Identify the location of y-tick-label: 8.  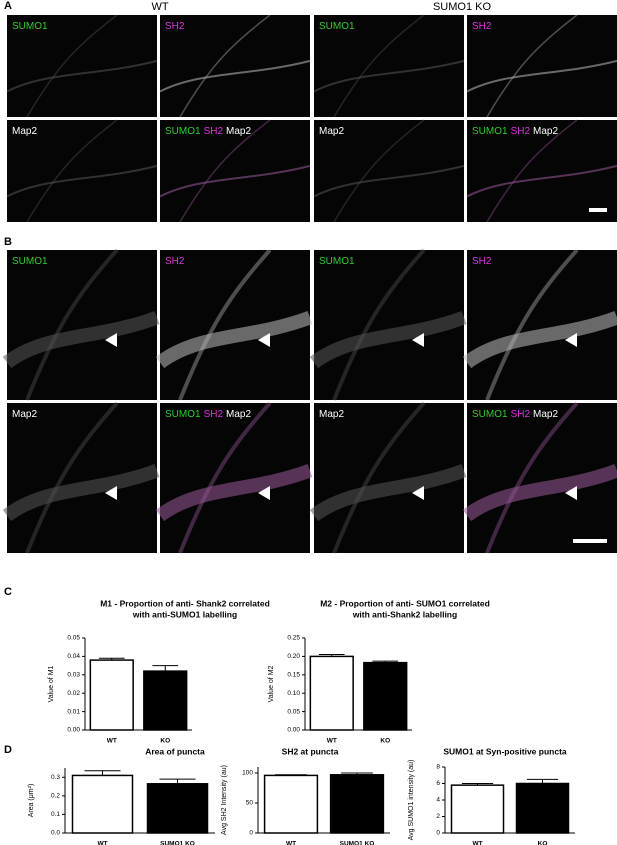
(438, 767).